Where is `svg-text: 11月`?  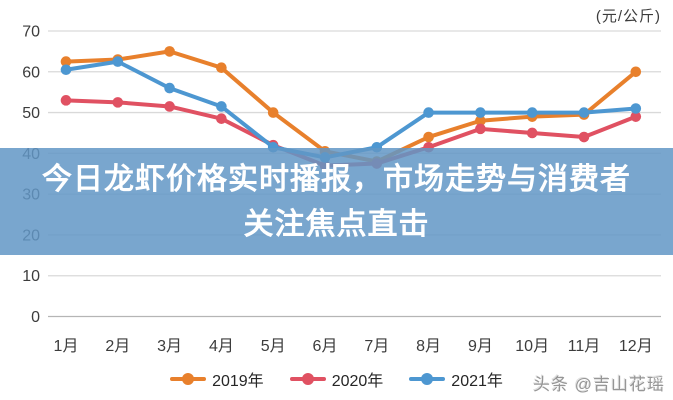 svg-text: 11月 is located at coordinates (584, 346).